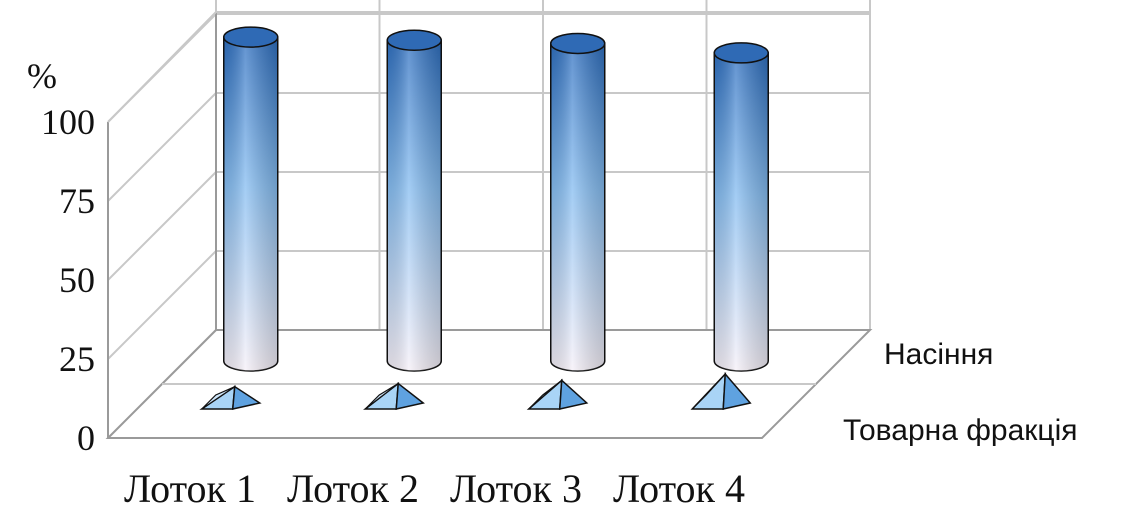 This screenshot has width=1122, height=514. What do you see at coordinates (86, 438) in the screenshot?
I see `y-tick-label: 0` at bounding box center [86, 438].